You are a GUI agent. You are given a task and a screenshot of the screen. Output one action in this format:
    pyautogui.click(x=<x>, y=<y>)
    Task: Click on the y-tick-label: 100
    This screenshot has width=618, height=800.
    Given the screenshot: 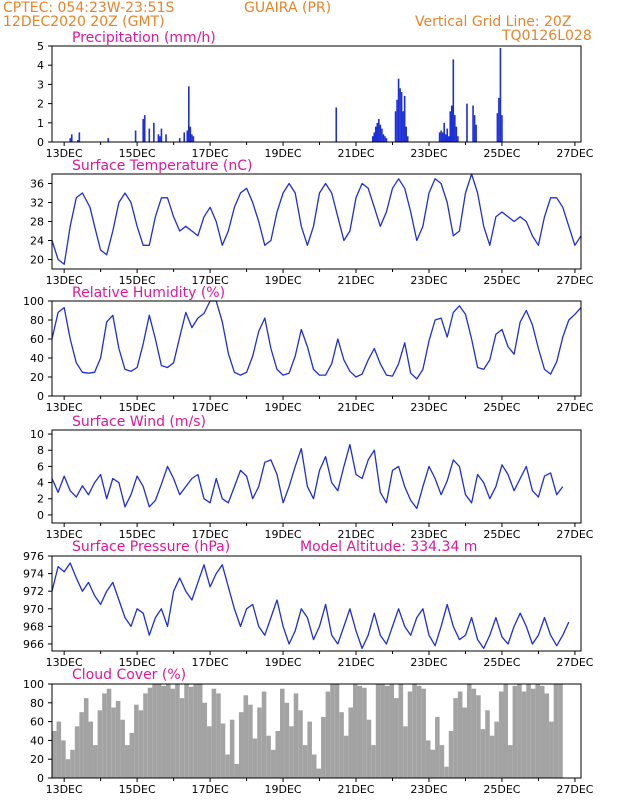 What is the action you would take?
    pyautogui.click(x=33, y=684)
    